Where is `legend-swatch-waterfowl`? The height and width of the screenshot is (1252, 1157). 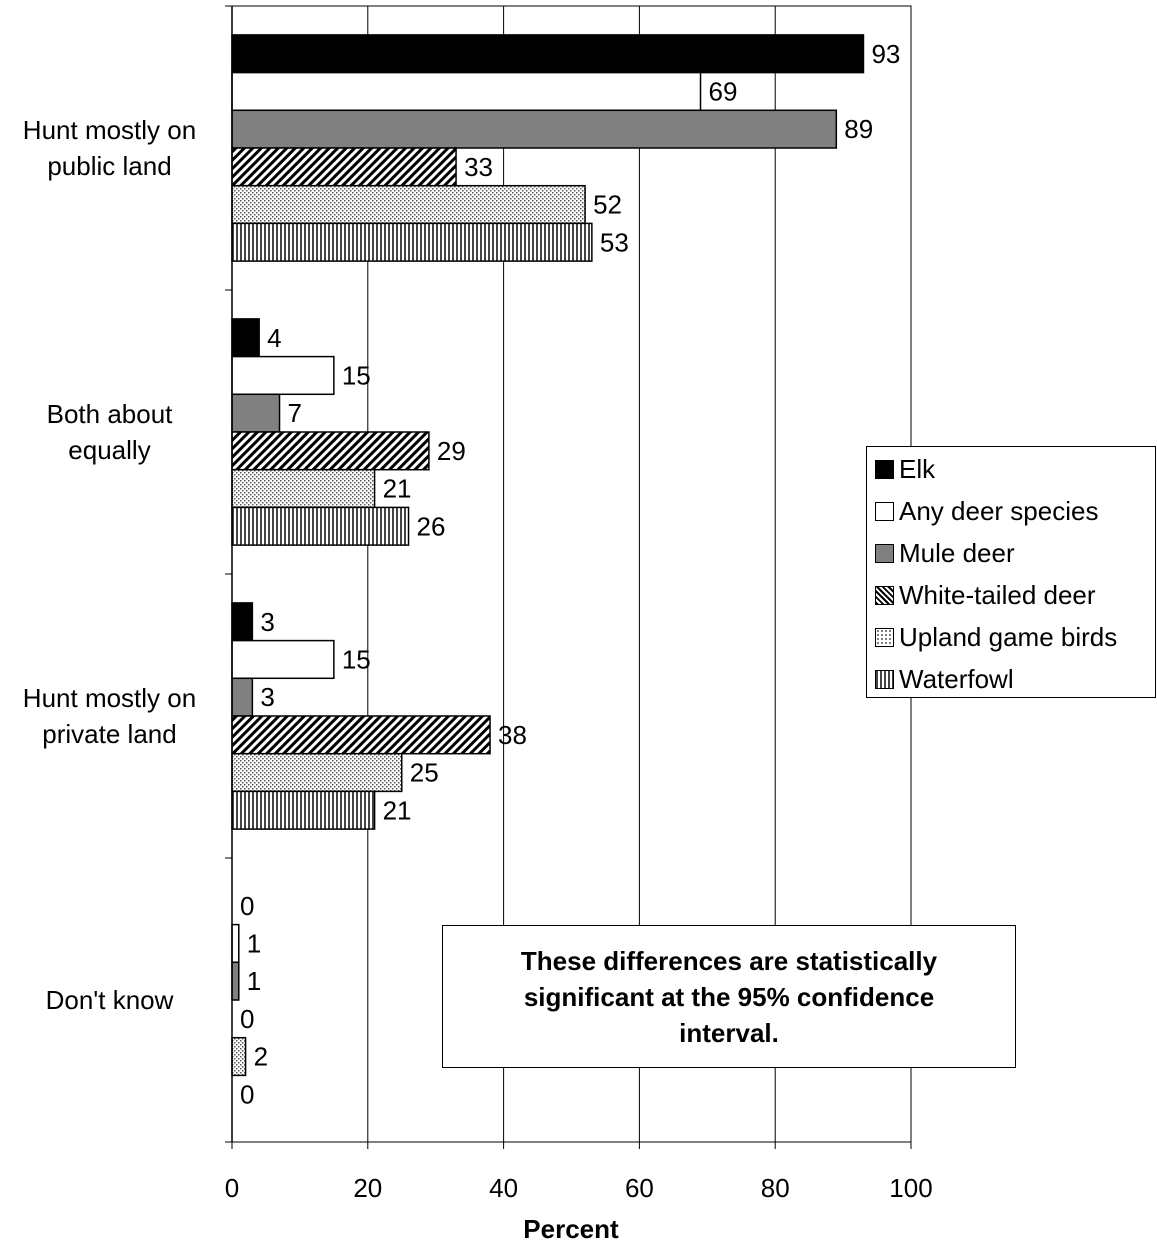 legend-swatch-waterfowl is located at coordinates (884, 679).